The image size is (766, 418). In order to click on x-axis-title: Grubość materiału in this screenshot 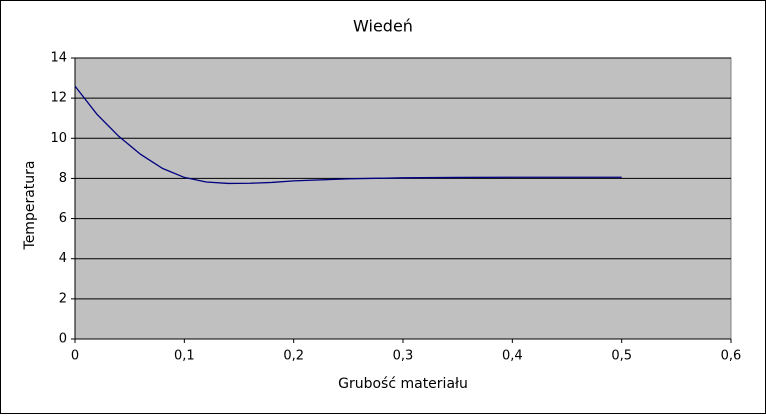, I will do `click(403, 384)`.